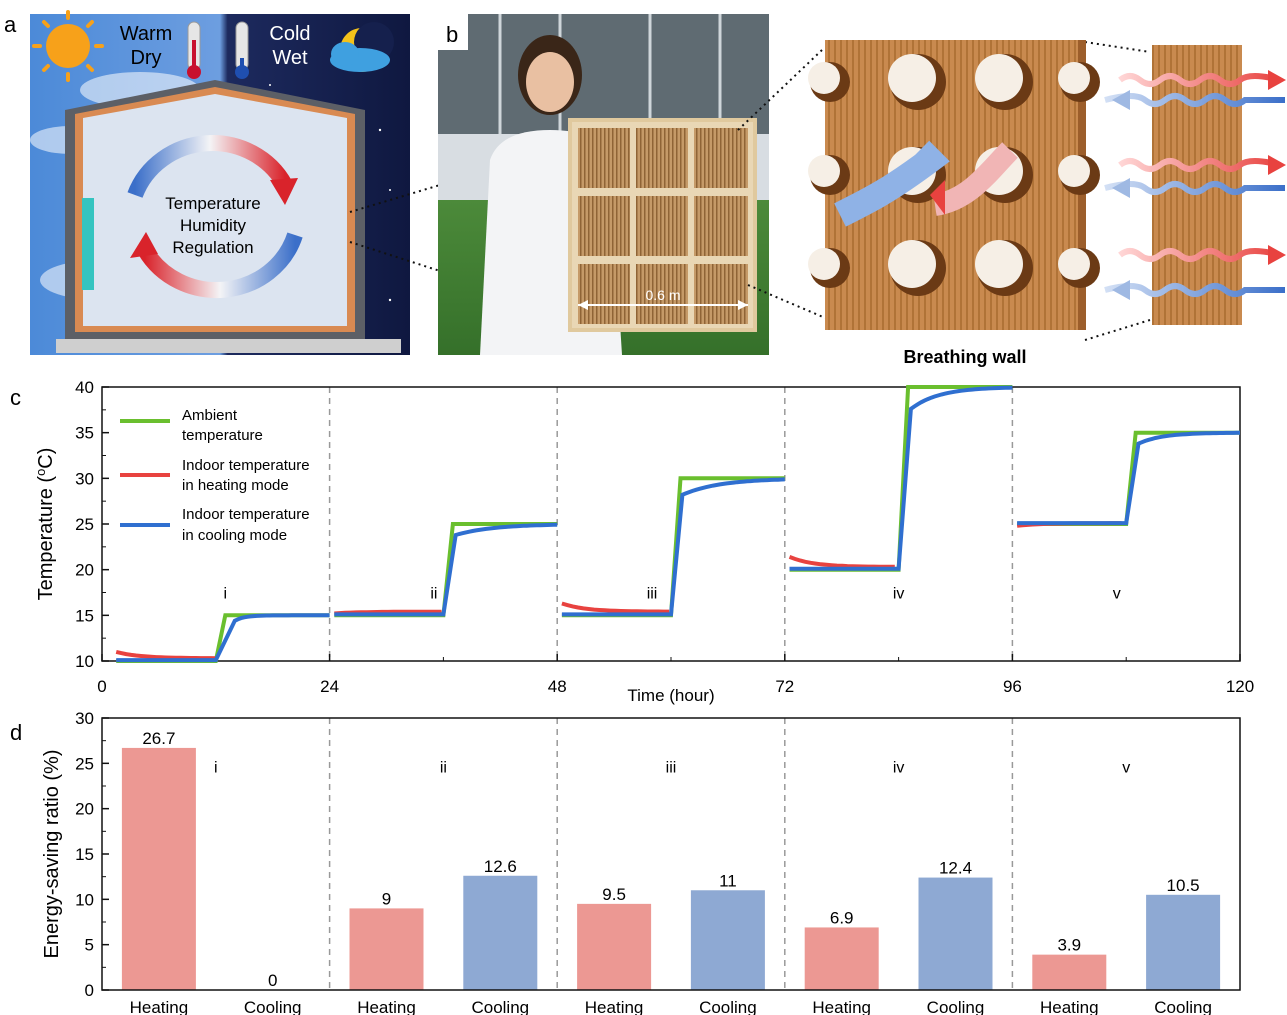 This screenshot has width=1287, height=1015. I want to click on wooden-wall-illustration, so click(954, 185).